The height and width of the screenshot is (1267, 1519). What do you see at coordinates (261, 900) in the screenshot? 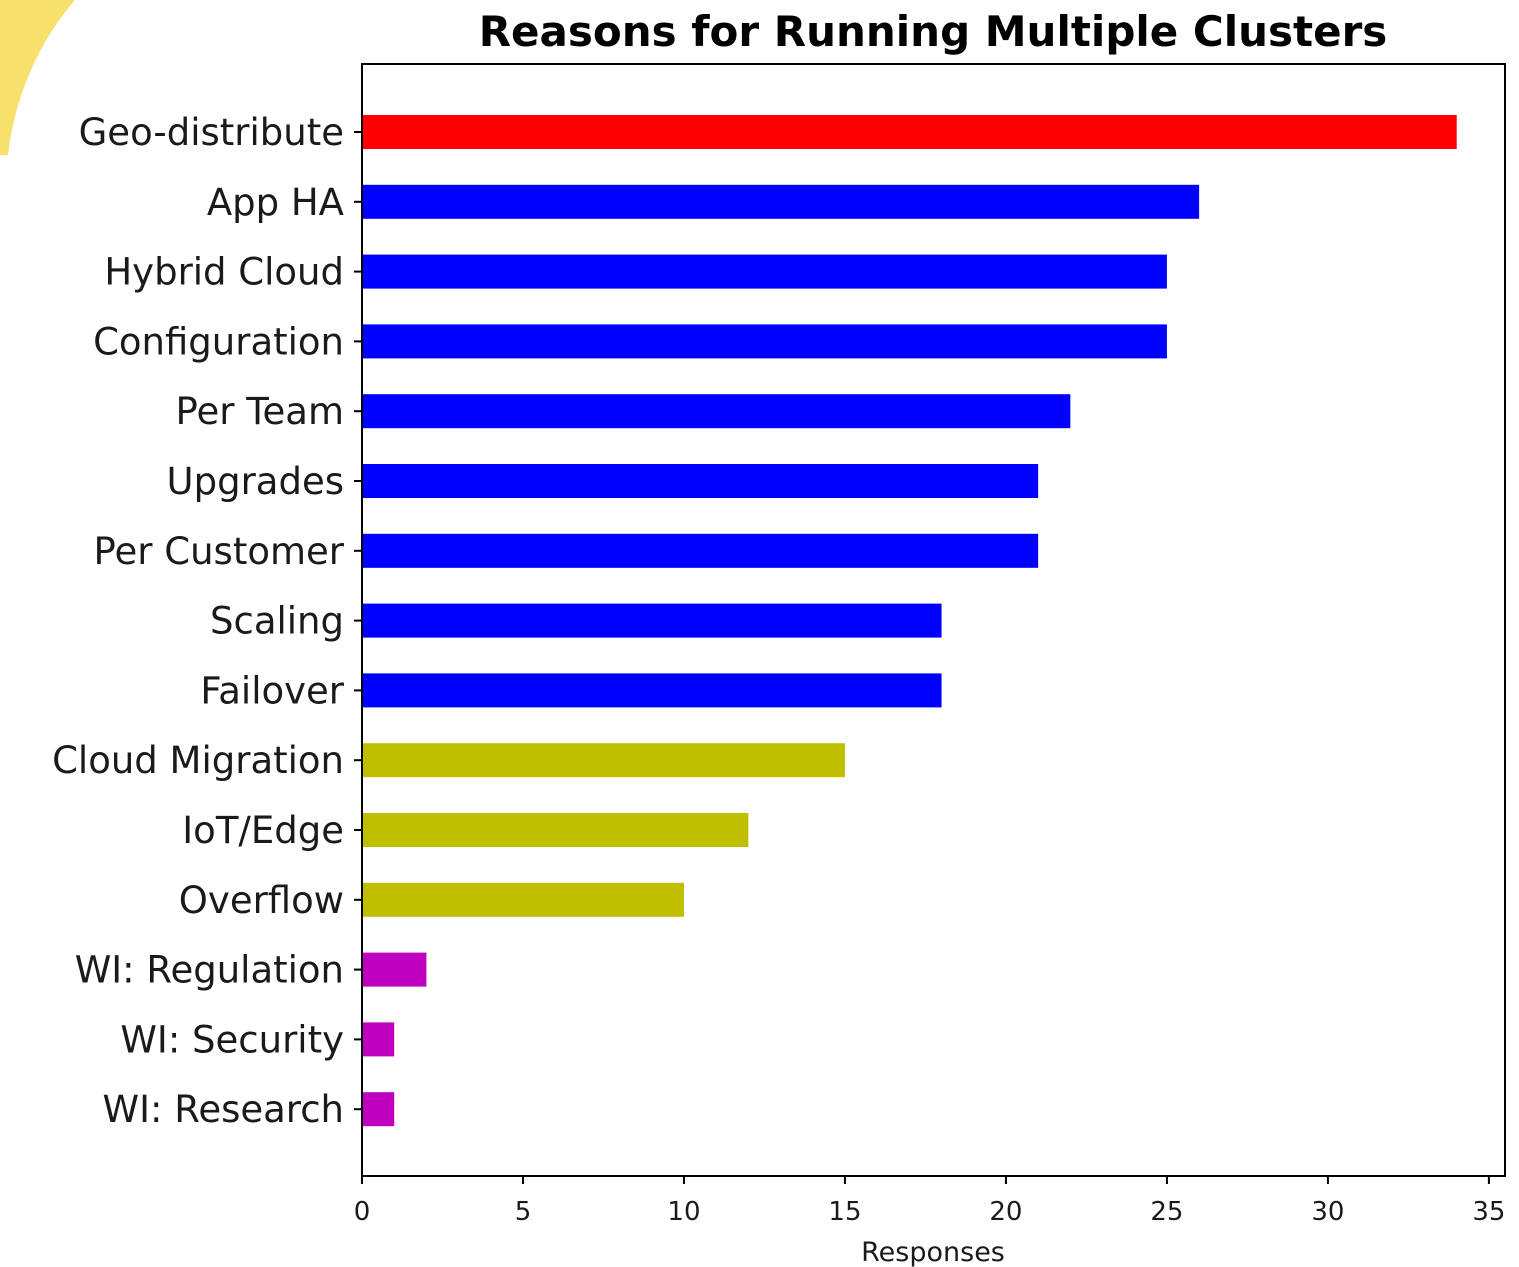
I see `category-label: Overflow` at bounding box center [261, 900].